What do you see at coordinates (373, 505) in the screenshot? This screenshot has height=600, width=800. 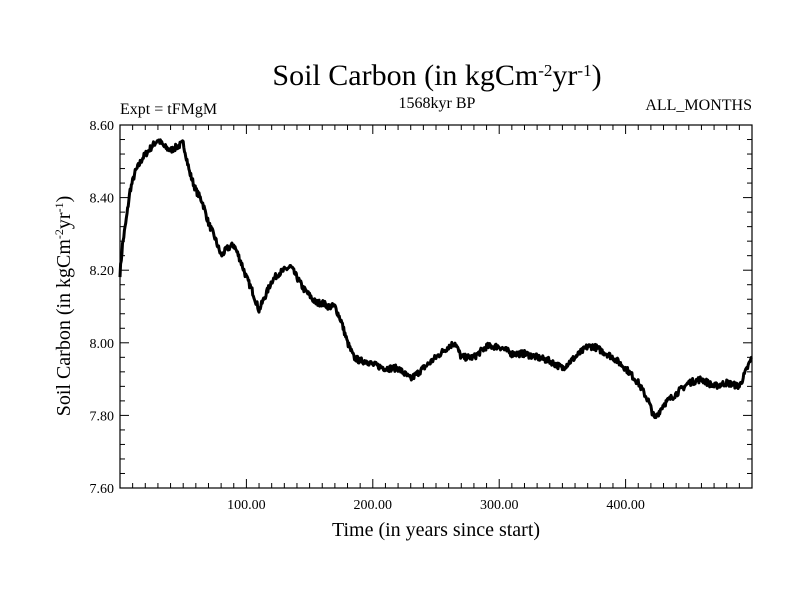 I see `x-tick-label: 200.00` at bounding box center [373, 505].